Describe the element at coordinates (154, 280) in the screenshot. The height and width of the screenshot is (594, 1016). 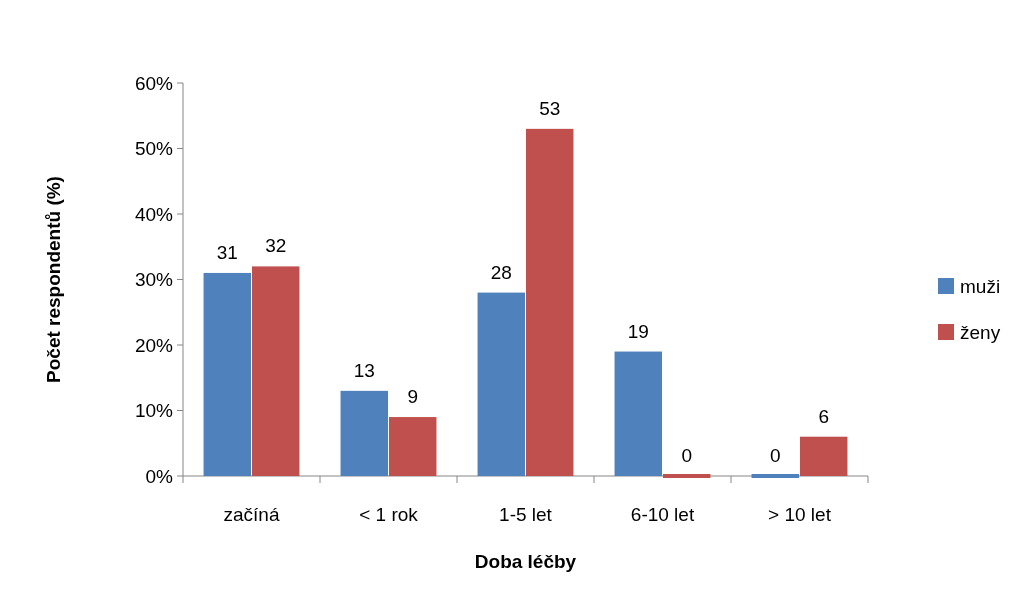
I see `y-tick-label: 30%` at that location.